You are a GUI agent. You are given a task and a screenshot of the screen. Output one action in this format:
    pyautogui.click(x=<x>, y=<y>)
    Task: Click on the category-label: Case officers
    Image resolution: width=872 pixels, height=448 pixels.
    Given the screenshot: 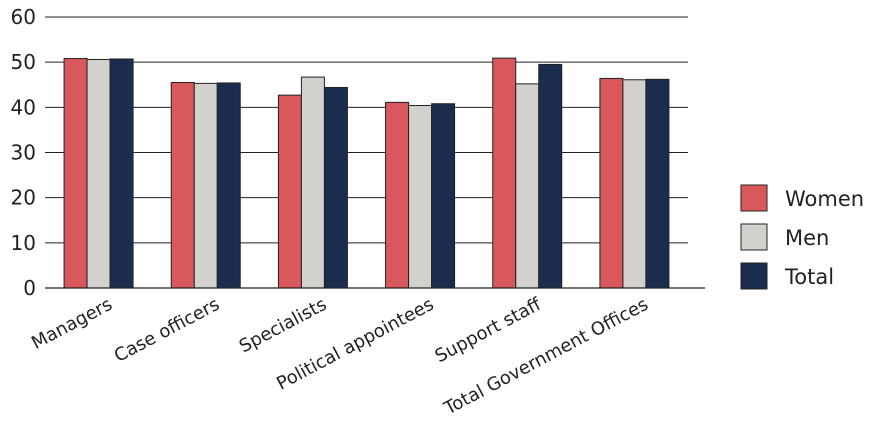 What is the action you would take?
    pyautogui.click(x=167, y=330)
    